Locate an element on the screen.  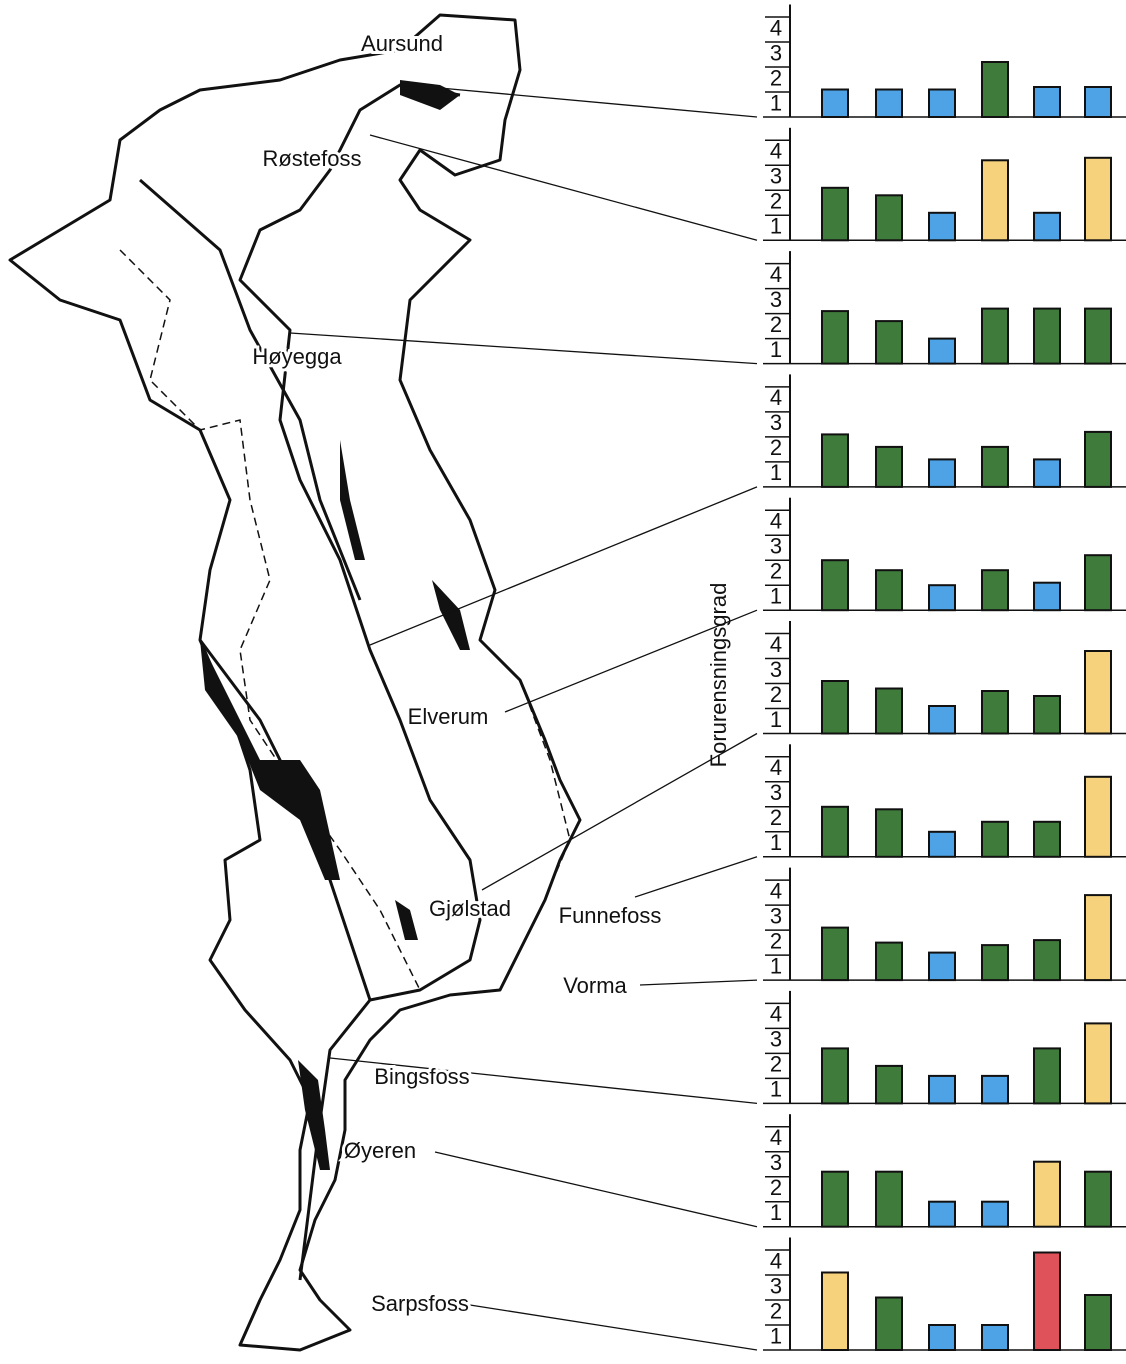
station-label: Aursund is located at coordinates (402, 43).